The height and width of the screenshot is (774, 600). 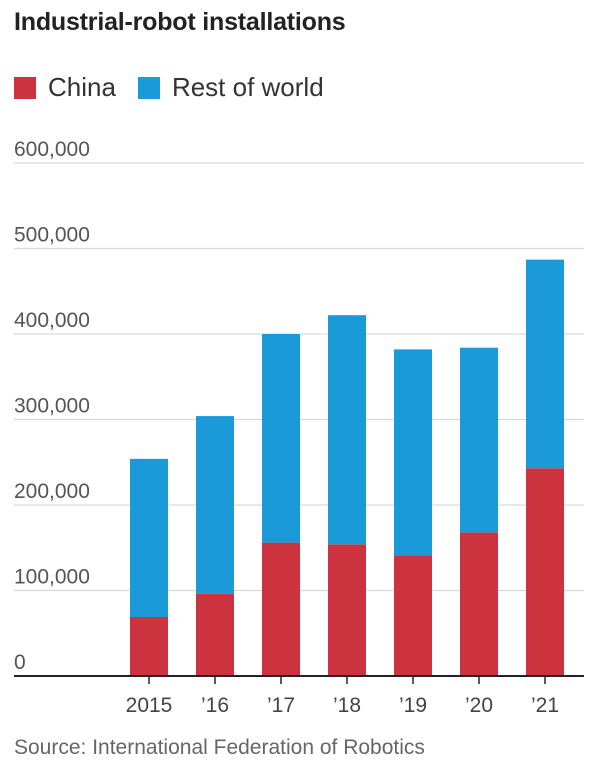 What do you see at coordinates (52, 320) in the screenshot?
I see `y-tick-label: 400,000` at bounding box center [52, 320].